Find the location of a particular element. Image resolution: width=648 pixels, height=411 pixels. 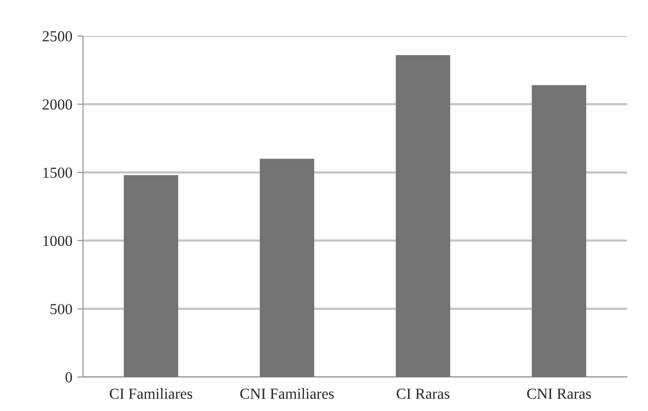

y-tick-label: 500 is located at coordinates (61, 309).